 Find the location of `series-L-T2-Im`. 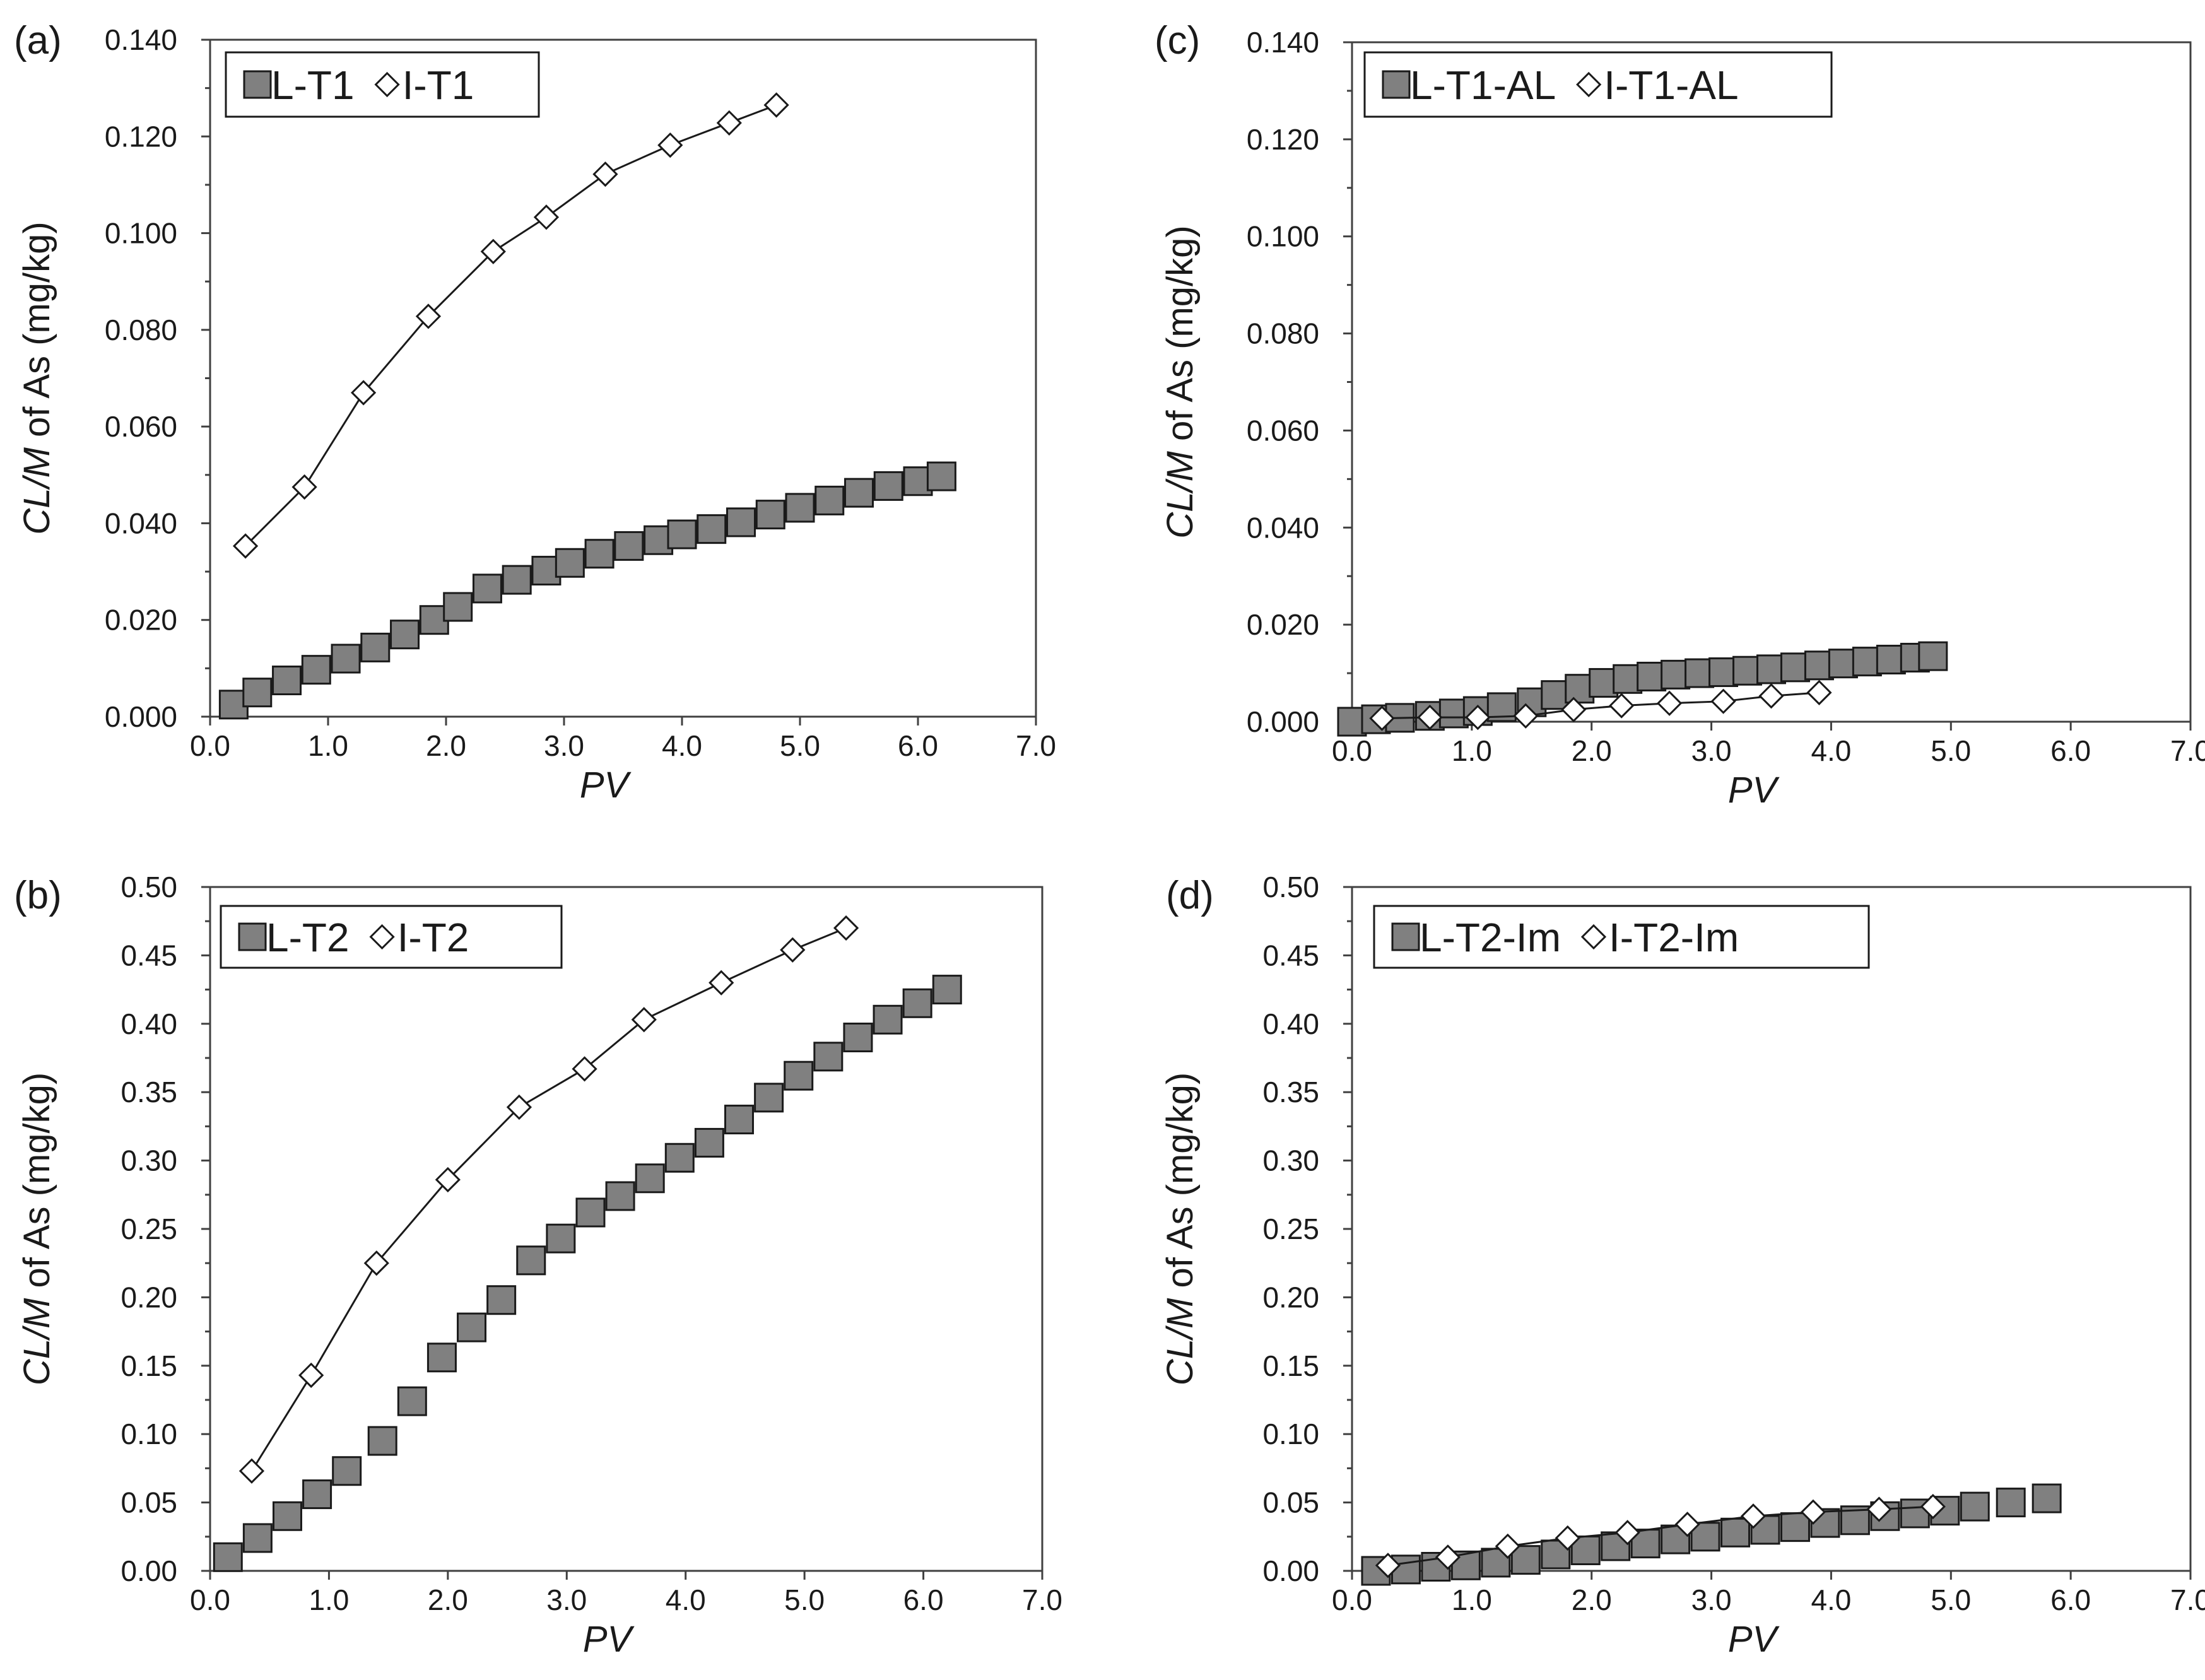

series-L-T2-Im is located at coordinates (1711, 1534).